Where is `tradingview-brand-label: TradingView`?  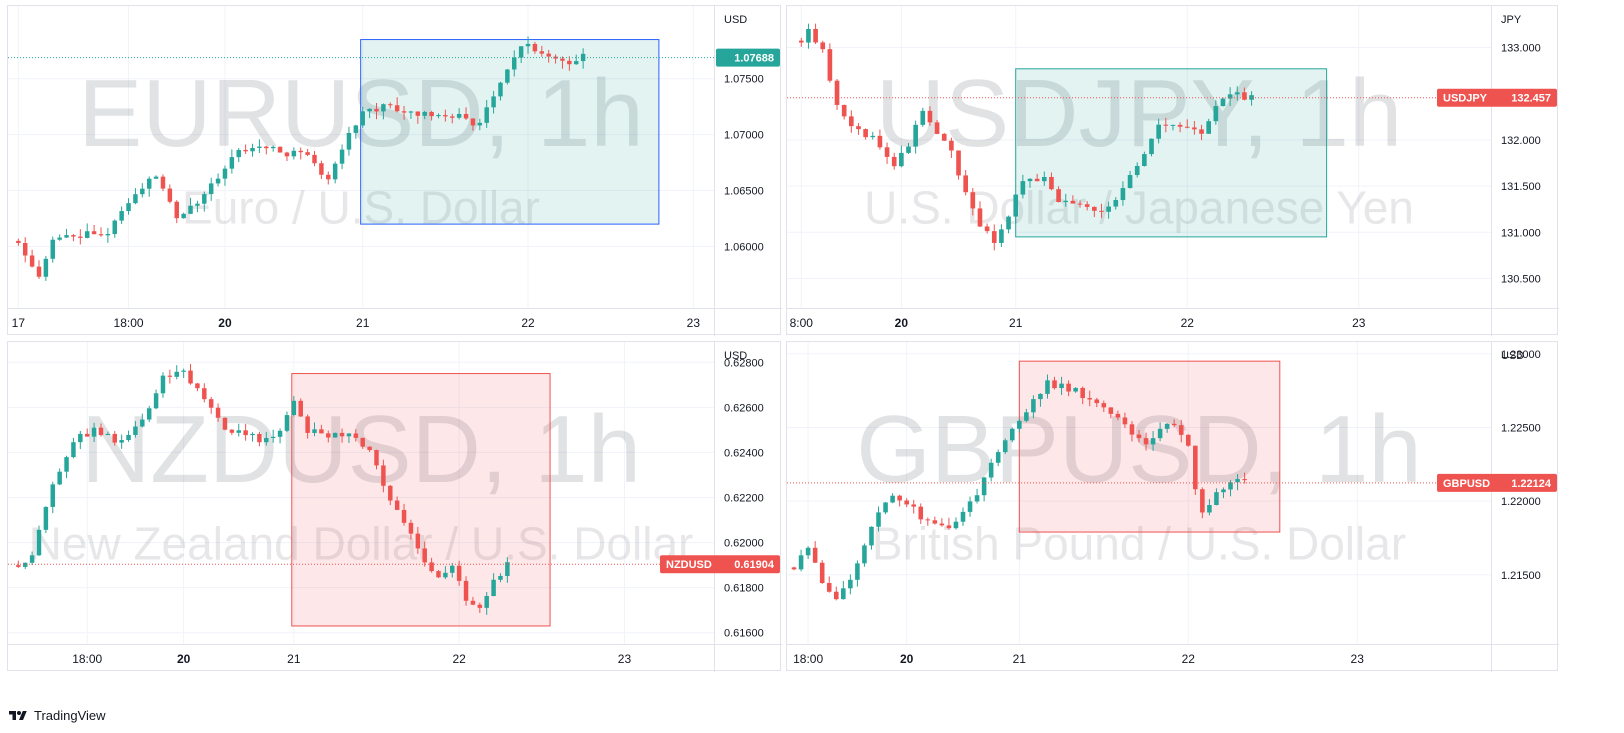
tradingview-brand-label: TradingView is located at coordinates (70, 715).